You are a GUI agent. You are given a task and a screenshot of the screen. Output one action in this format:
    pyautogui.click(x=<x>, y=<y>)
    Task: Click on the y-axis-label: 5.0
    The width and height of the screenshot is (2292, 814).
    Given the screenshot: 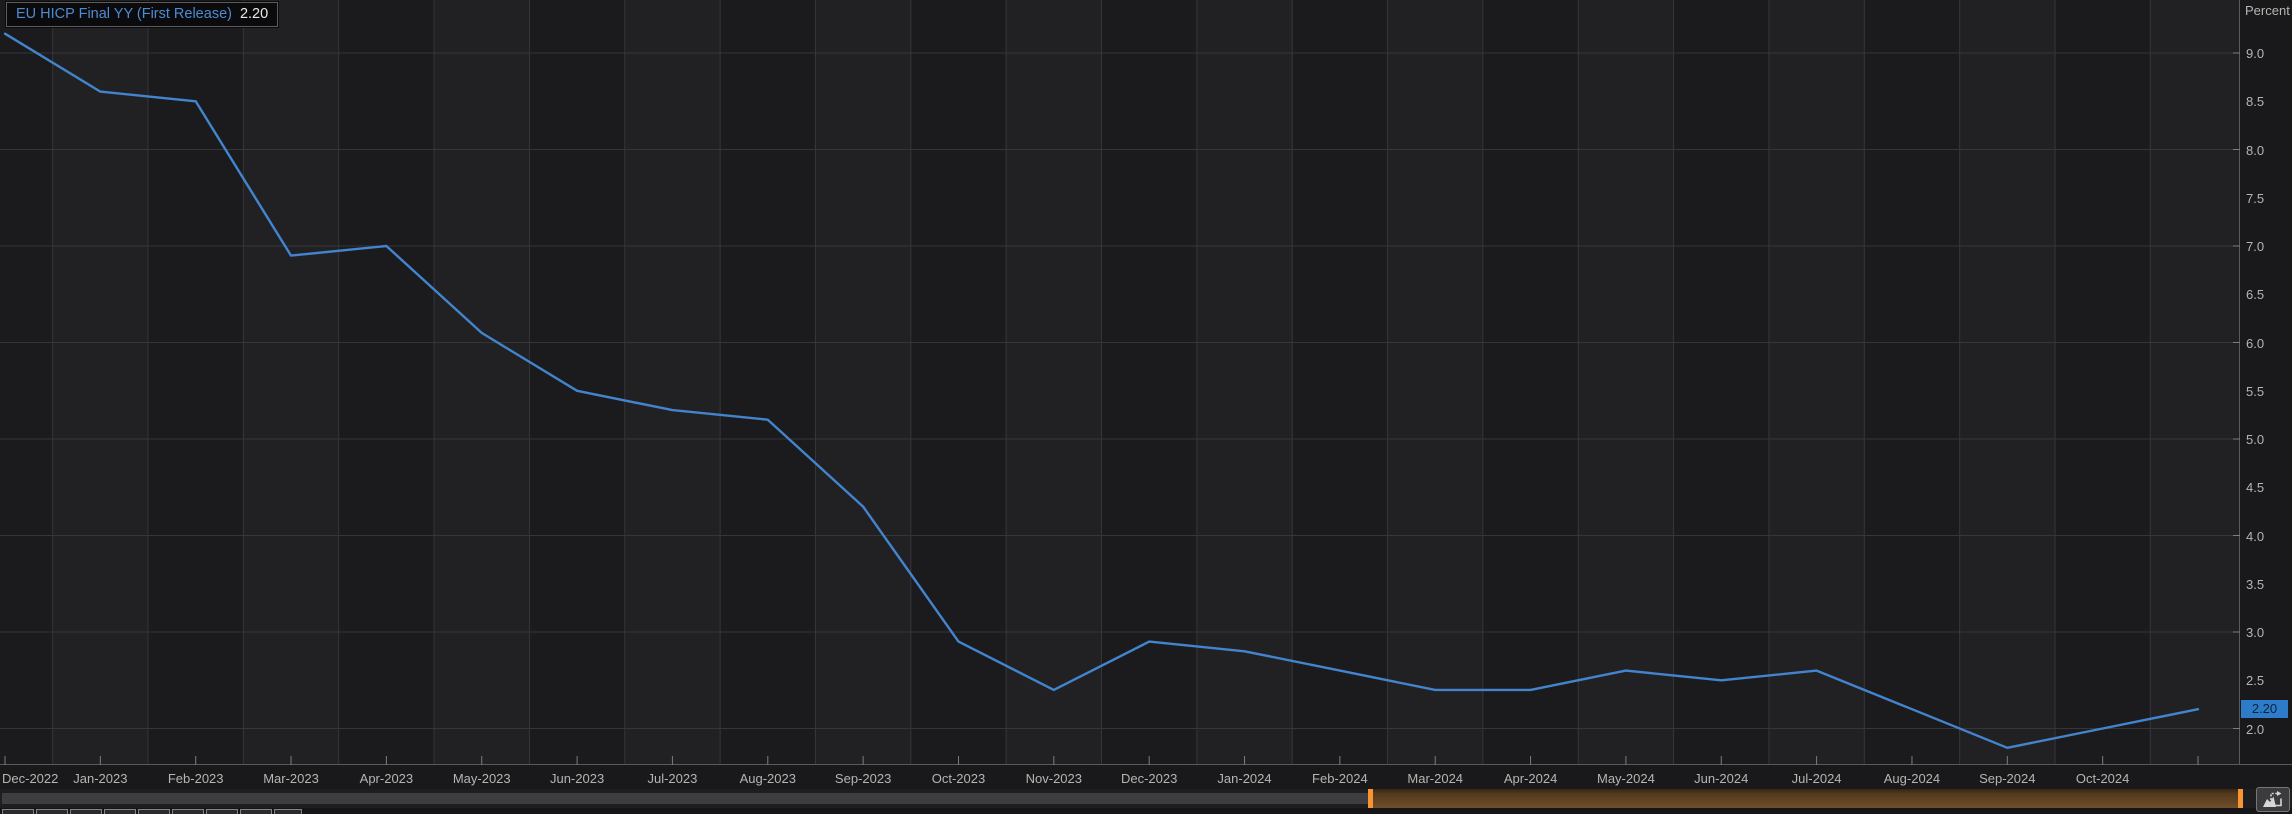 What is the action you would take?
    pyautogui.click(x=2255, y=439)
    